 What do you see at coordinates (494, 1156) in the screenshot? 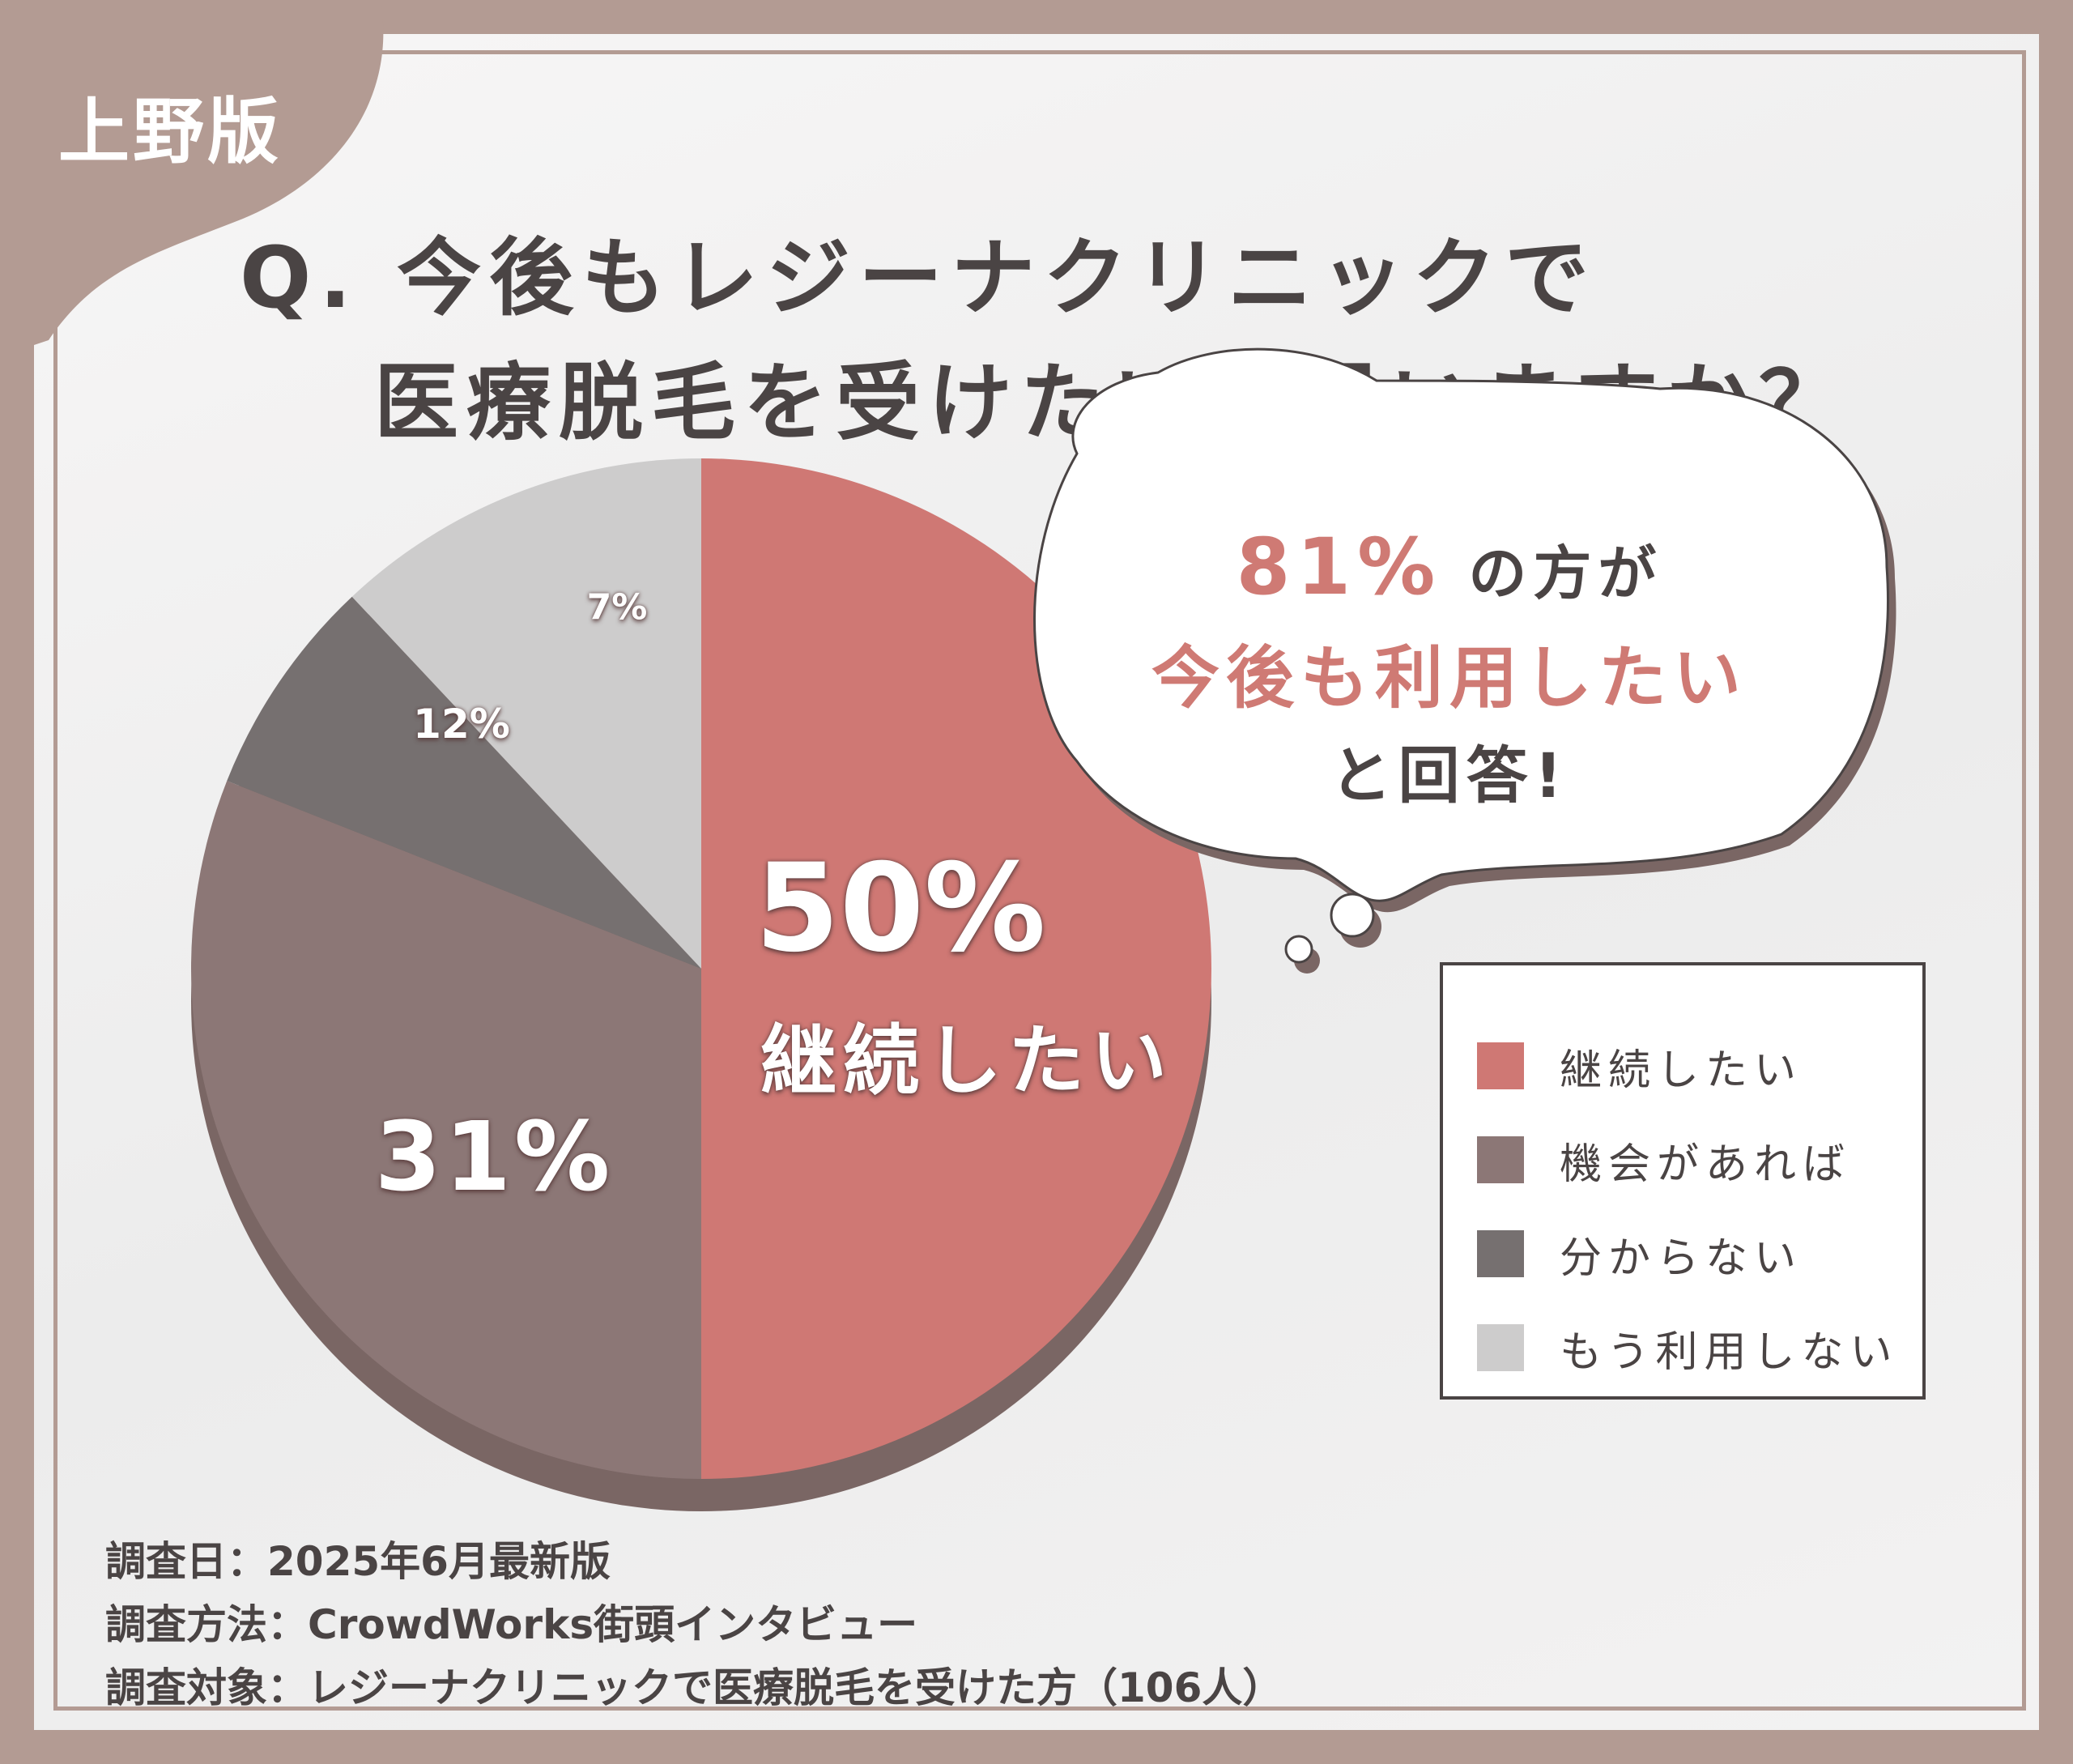
I see `slice-label-if-chance-percent: 31%` at bounding box center [494, 1156].